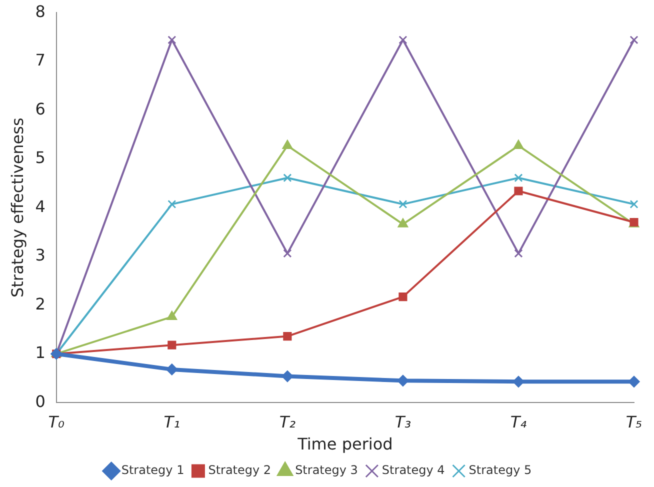 This screenshot has width=654, height=487. I want to click on y-axis-title: Strategy effectiveness, so click(17, 208).